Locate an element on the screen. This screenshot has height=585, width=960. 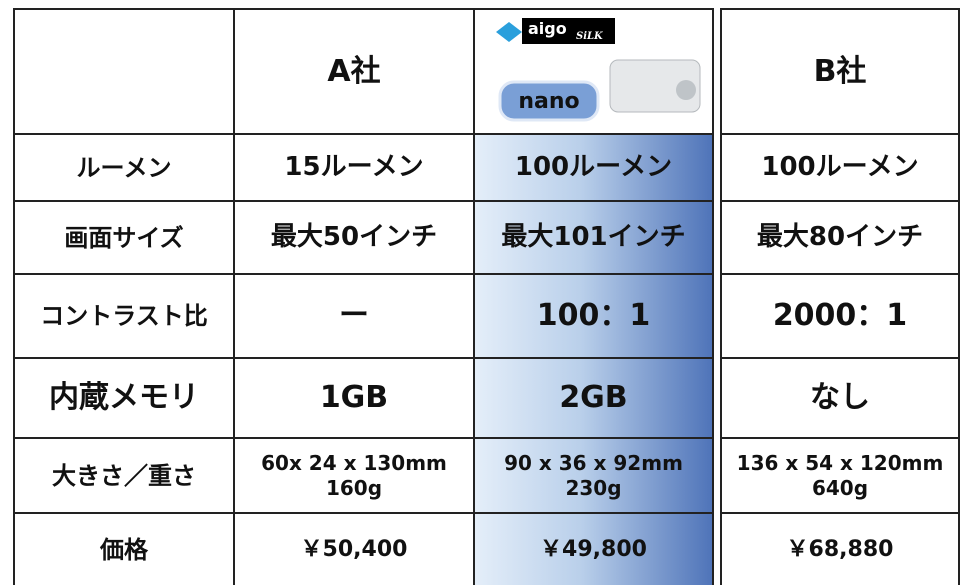
value-cell: 2GB is located at coordinates (593, 398).